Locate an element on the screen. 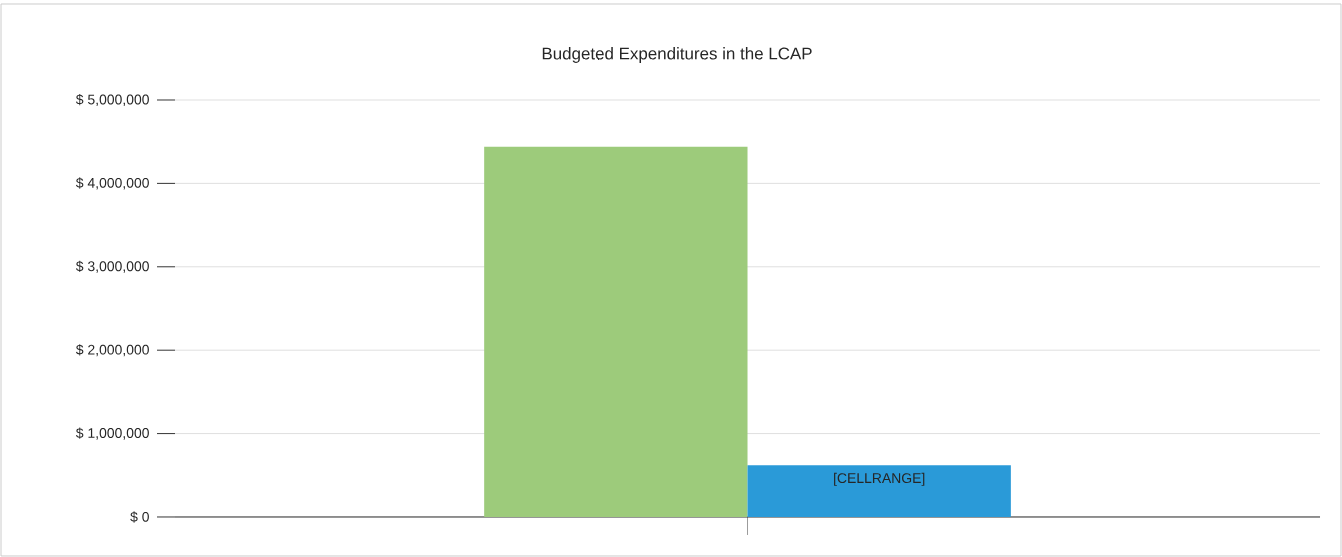 The width and height of the screenshot is (1342, 557). y-tick-label: $ 2,000,000 is located at coordinates (112, 350).